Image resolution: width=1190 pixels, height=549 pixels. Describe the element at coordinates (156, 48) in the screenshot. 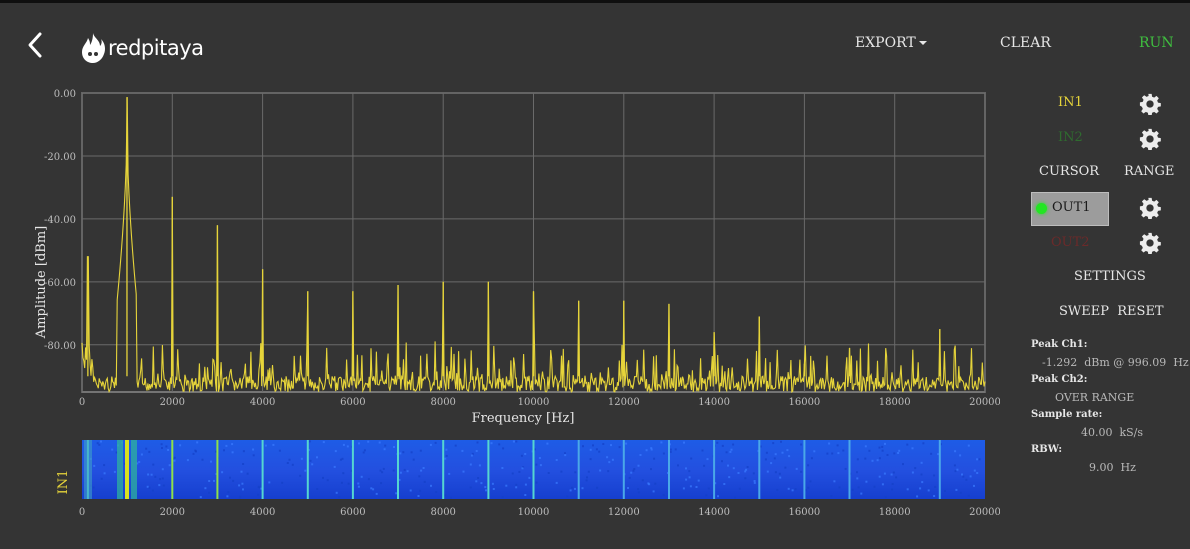

I see `logo-text: redpitaya` at that location.